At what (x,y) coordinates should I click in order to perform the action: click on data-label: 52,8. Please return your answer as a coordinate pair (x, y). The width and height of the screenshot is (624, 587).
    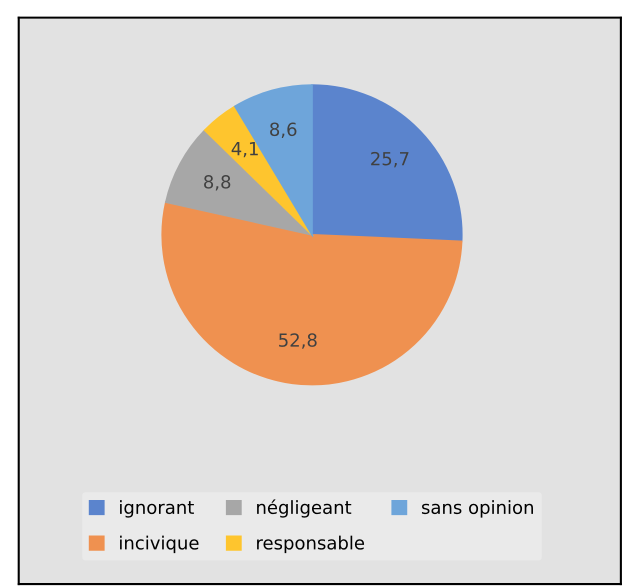
    Looking at the image, I should click on (298, 341).